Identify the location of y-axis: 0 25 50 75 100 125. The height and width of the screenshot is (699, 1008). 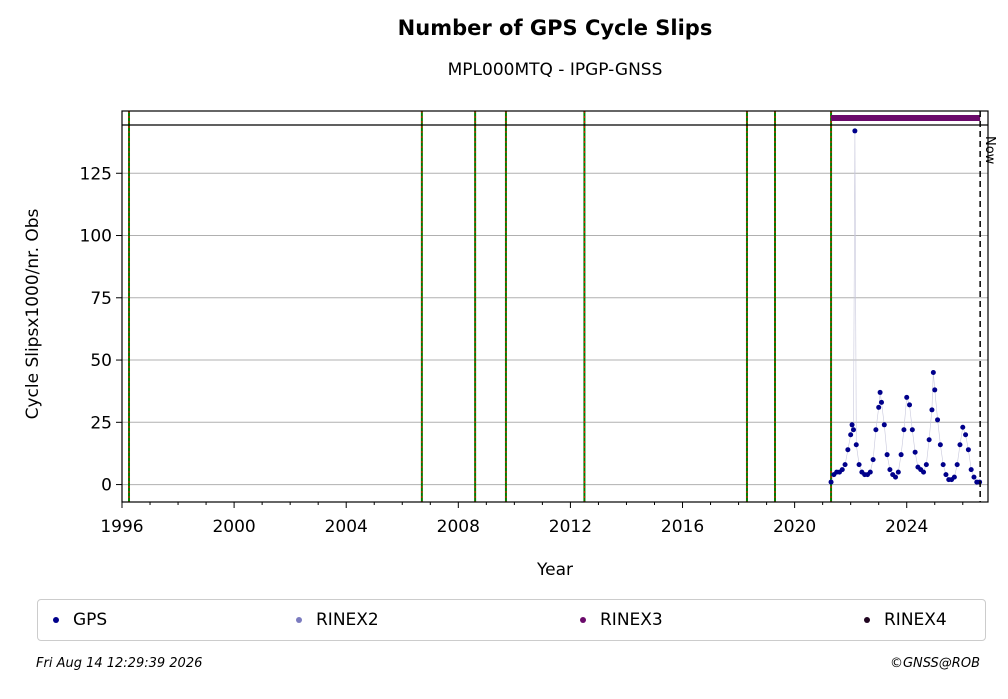
(101, 330).